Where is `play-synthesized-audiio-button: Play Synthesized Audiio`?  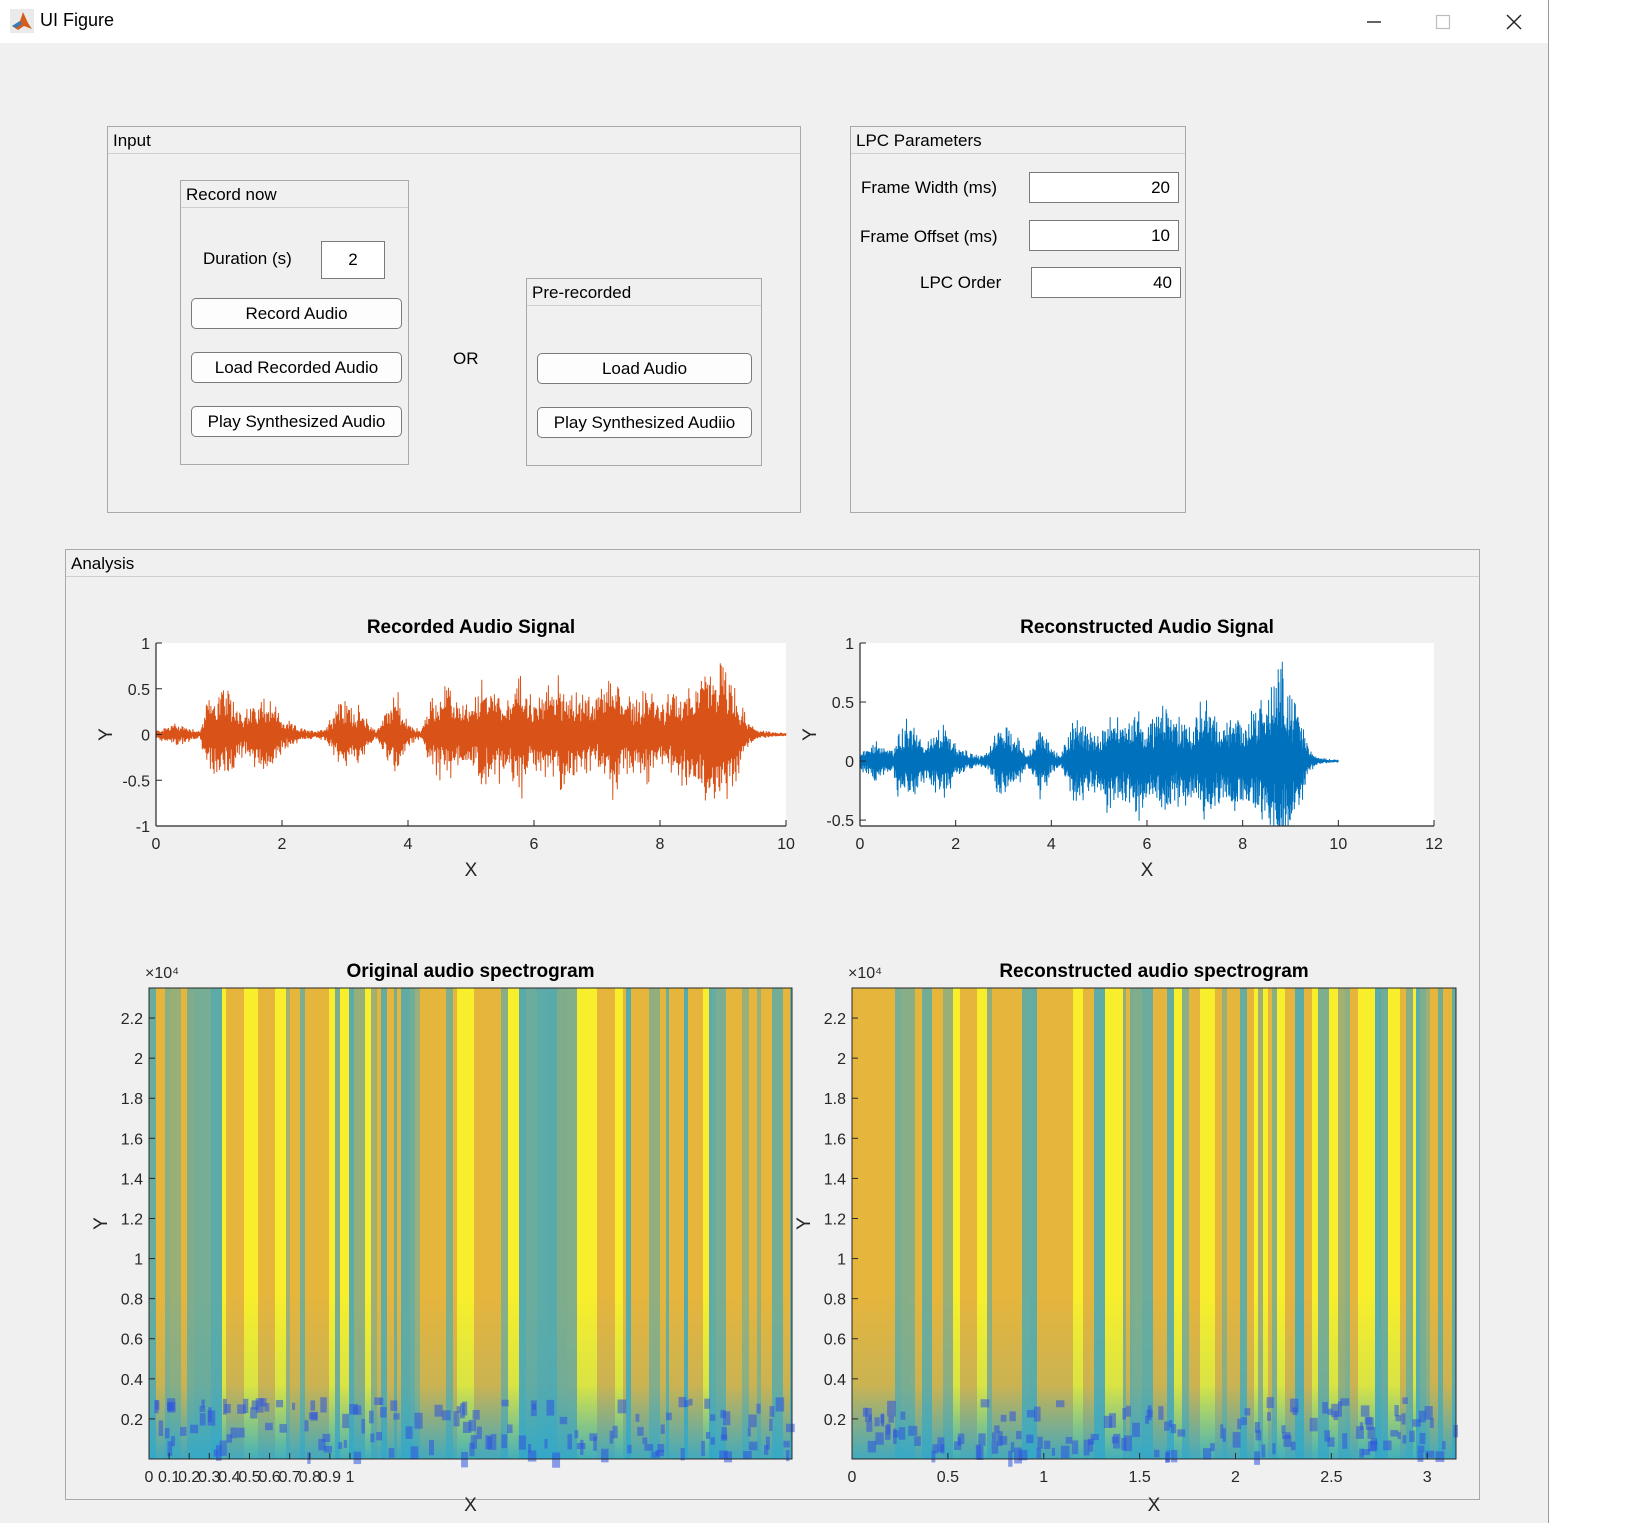 play-synthesized-audiio-button: Play Synthesized Audiio is located at coordinates (644, 422).